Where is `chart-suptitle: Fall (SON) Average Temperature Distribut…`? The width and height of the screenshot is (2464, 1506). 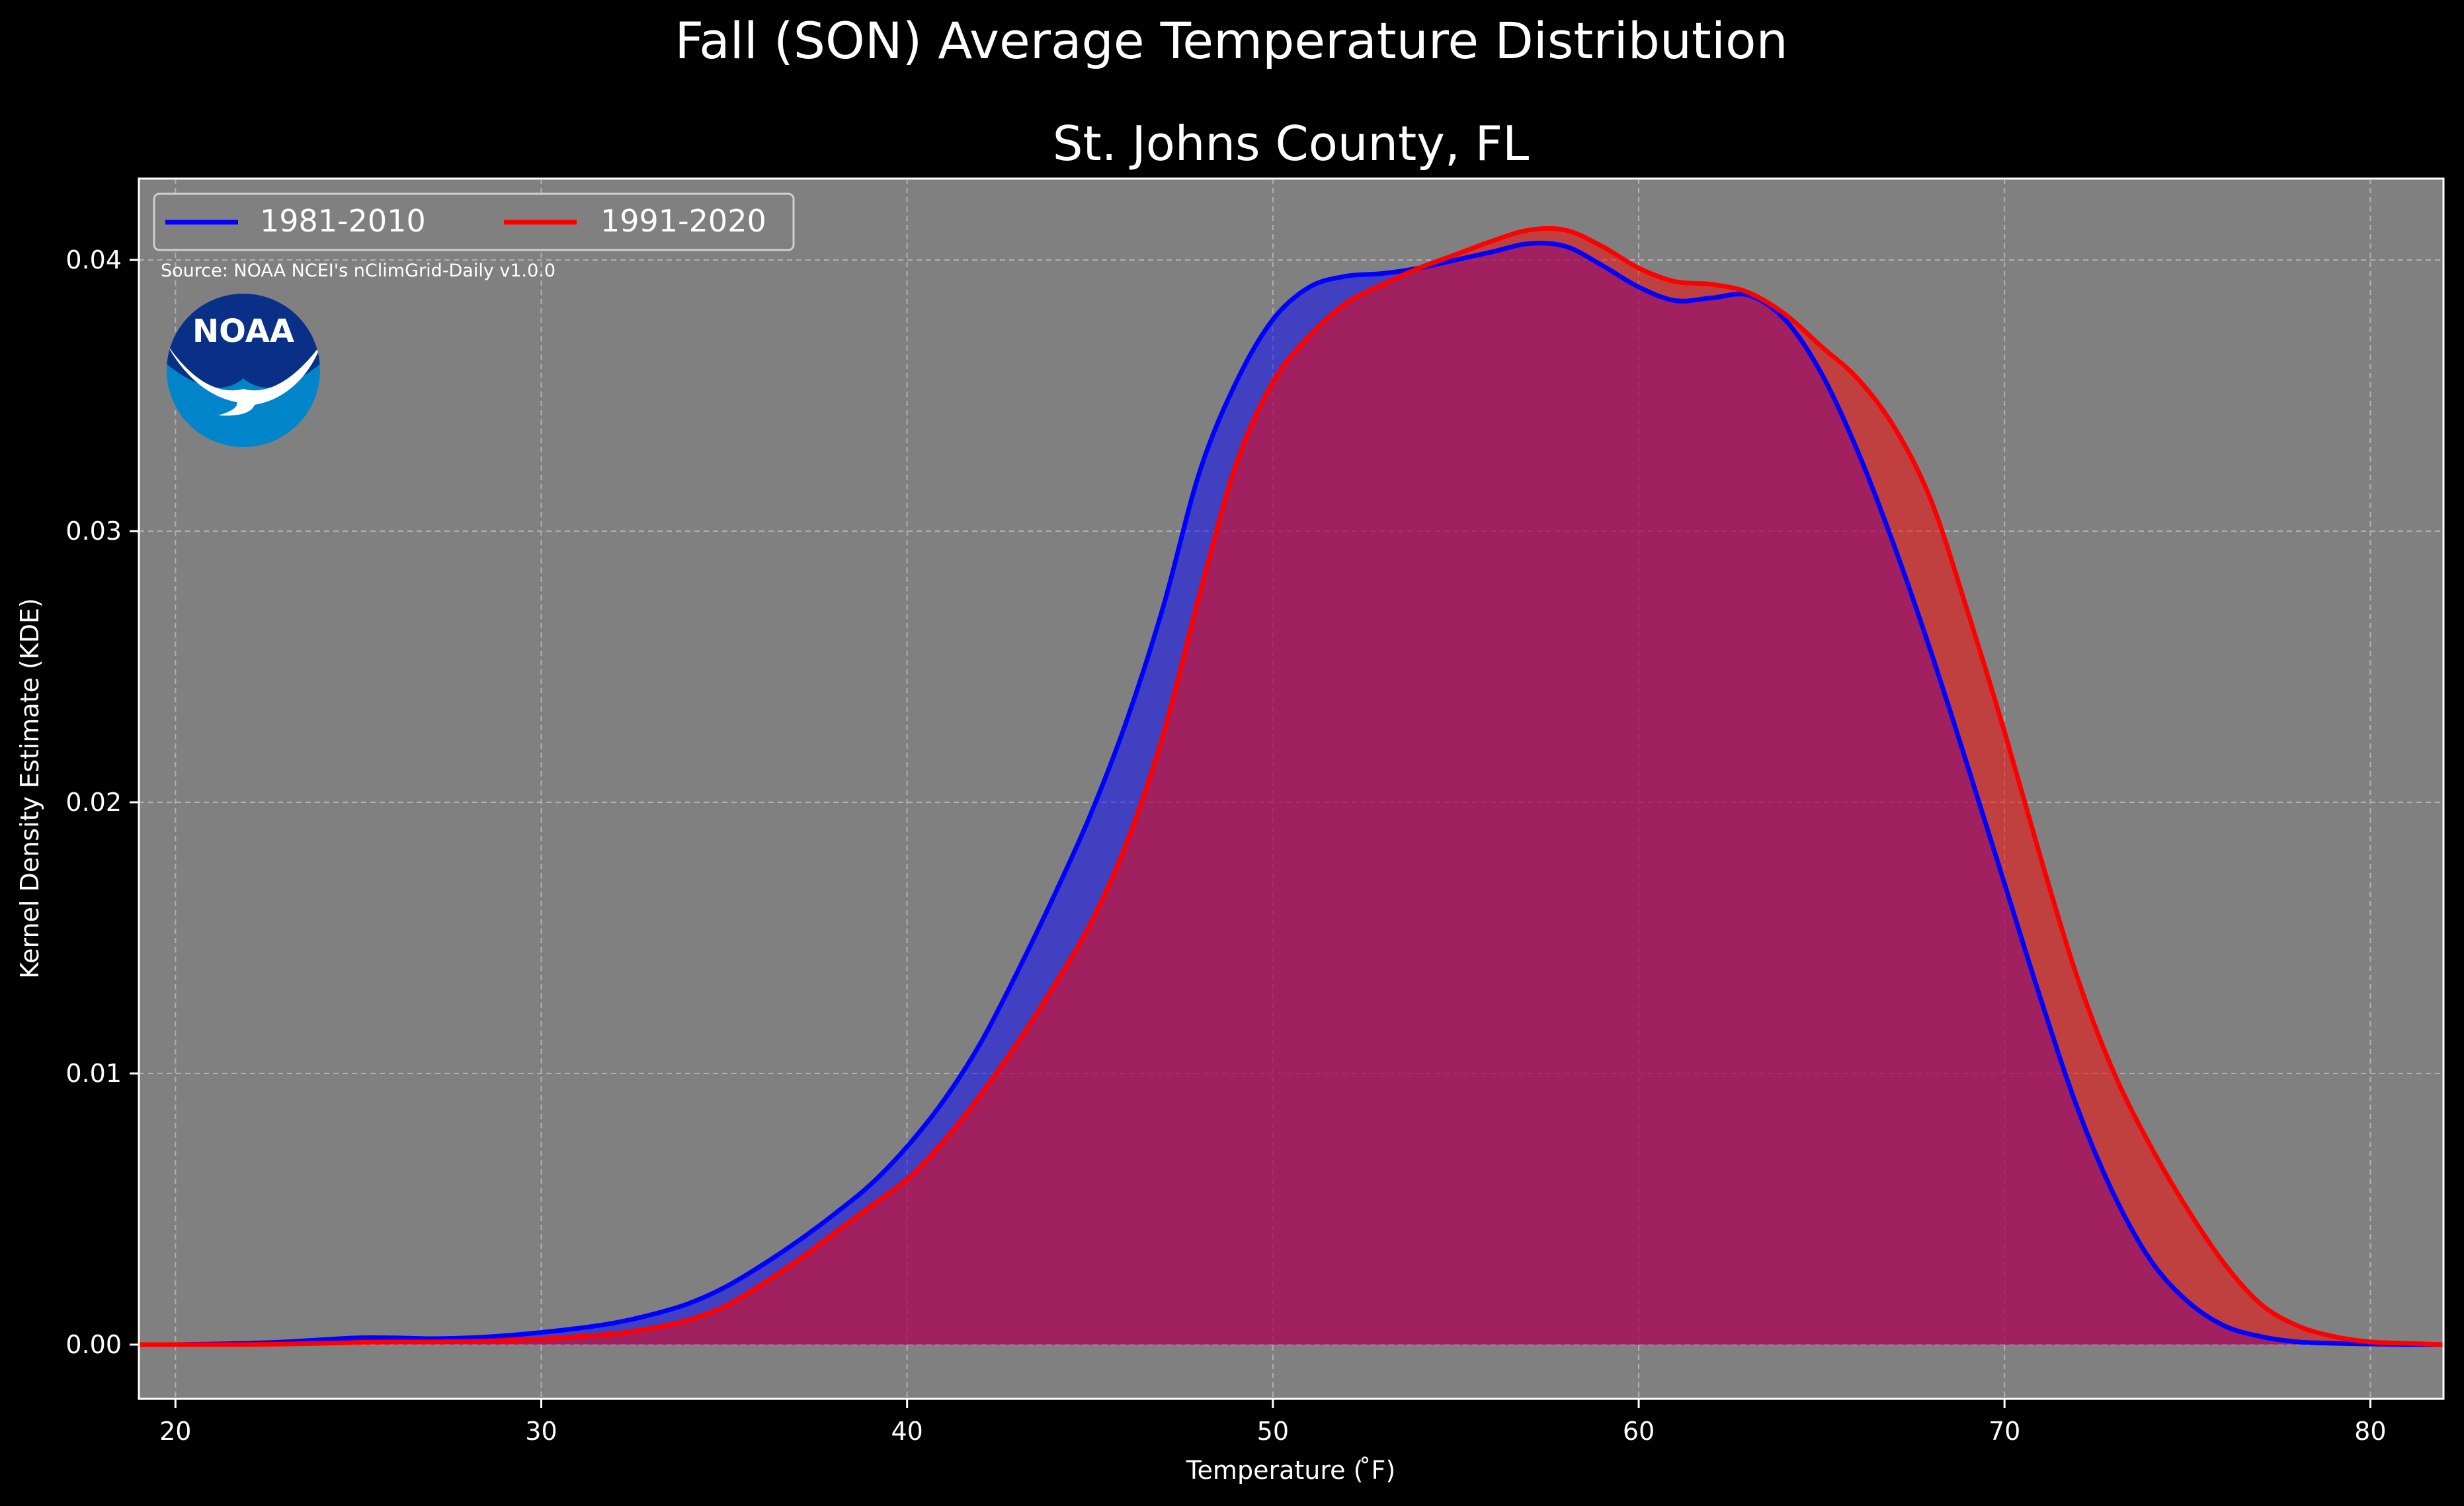 chart-suptitle: Fall (SON) Average Temperature Distribut… is located at coordinates (1231, 40).